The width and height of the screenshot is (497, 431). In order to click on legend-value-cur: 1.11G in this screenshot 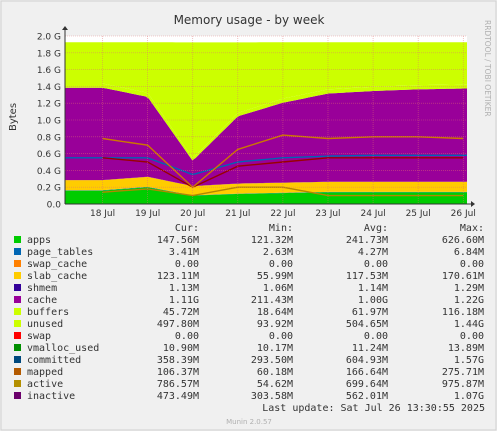, I will do `click(184, 300)`.